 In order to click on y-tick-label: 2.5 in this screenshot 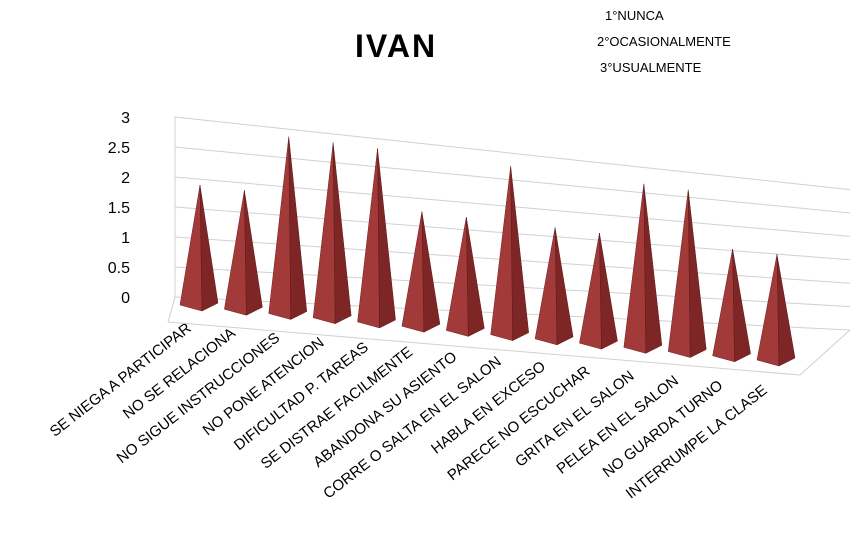, I will do `click(119, 148)`.